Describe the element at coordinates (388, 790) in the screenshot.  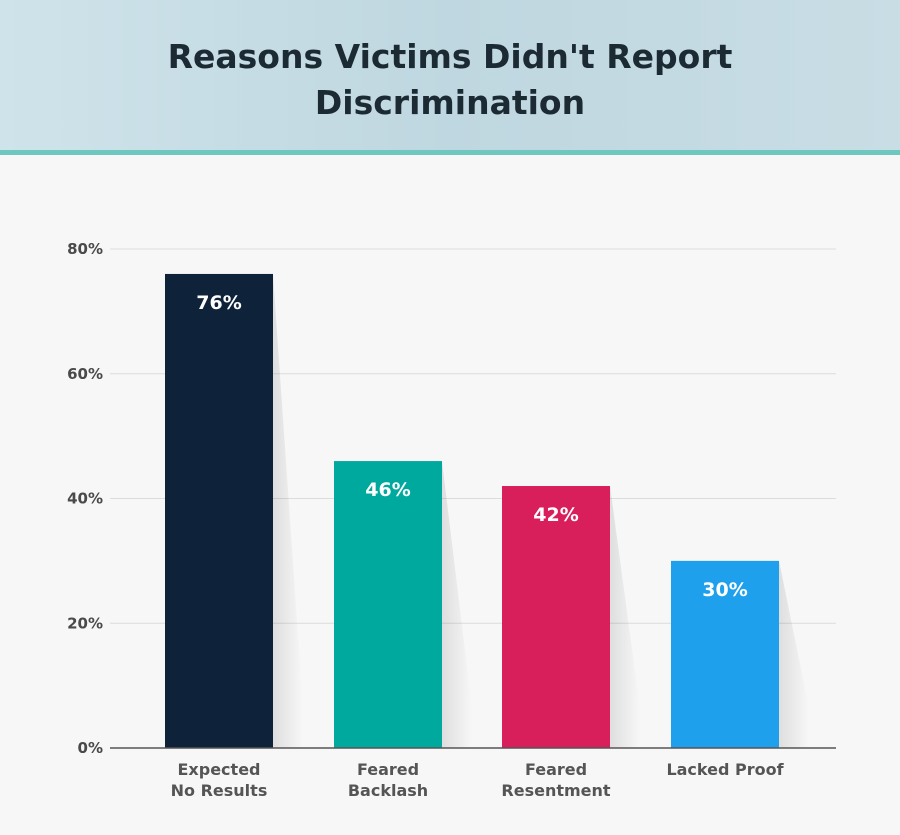
I see `category-label: Backlash` at that location.